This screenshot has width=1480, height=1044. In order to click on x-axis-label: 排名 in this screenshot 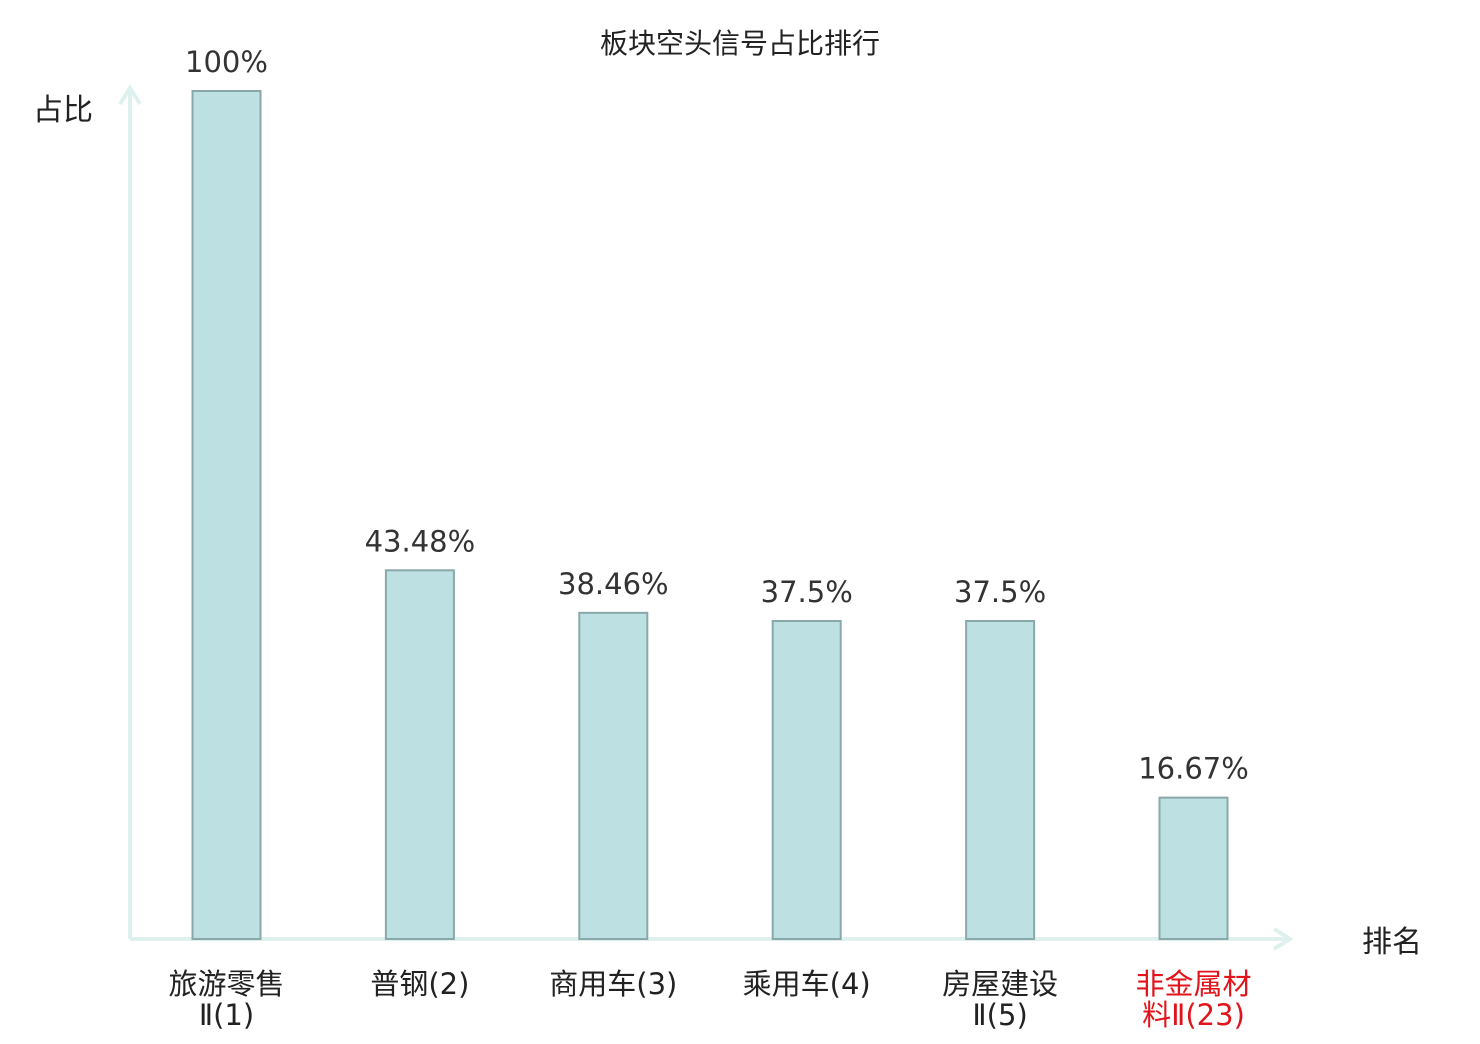, I will do `click(1392, 942)`.